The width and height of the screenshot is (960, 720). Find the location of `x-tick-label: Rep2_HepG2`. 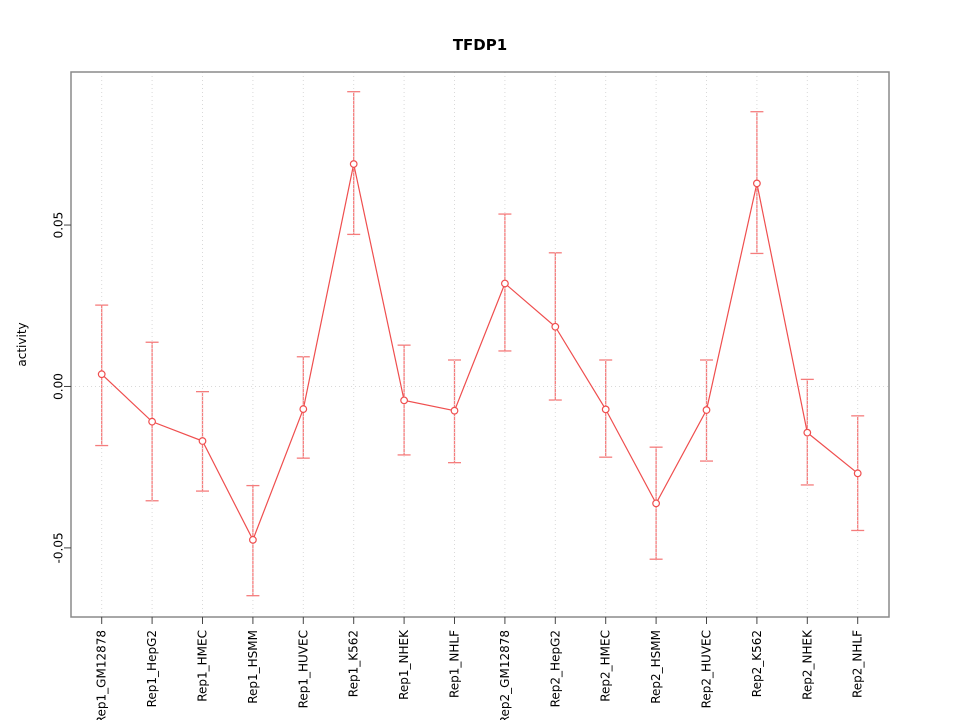

x-tick-label: Rep2_HepG2 is located at coordinates (555, 668).